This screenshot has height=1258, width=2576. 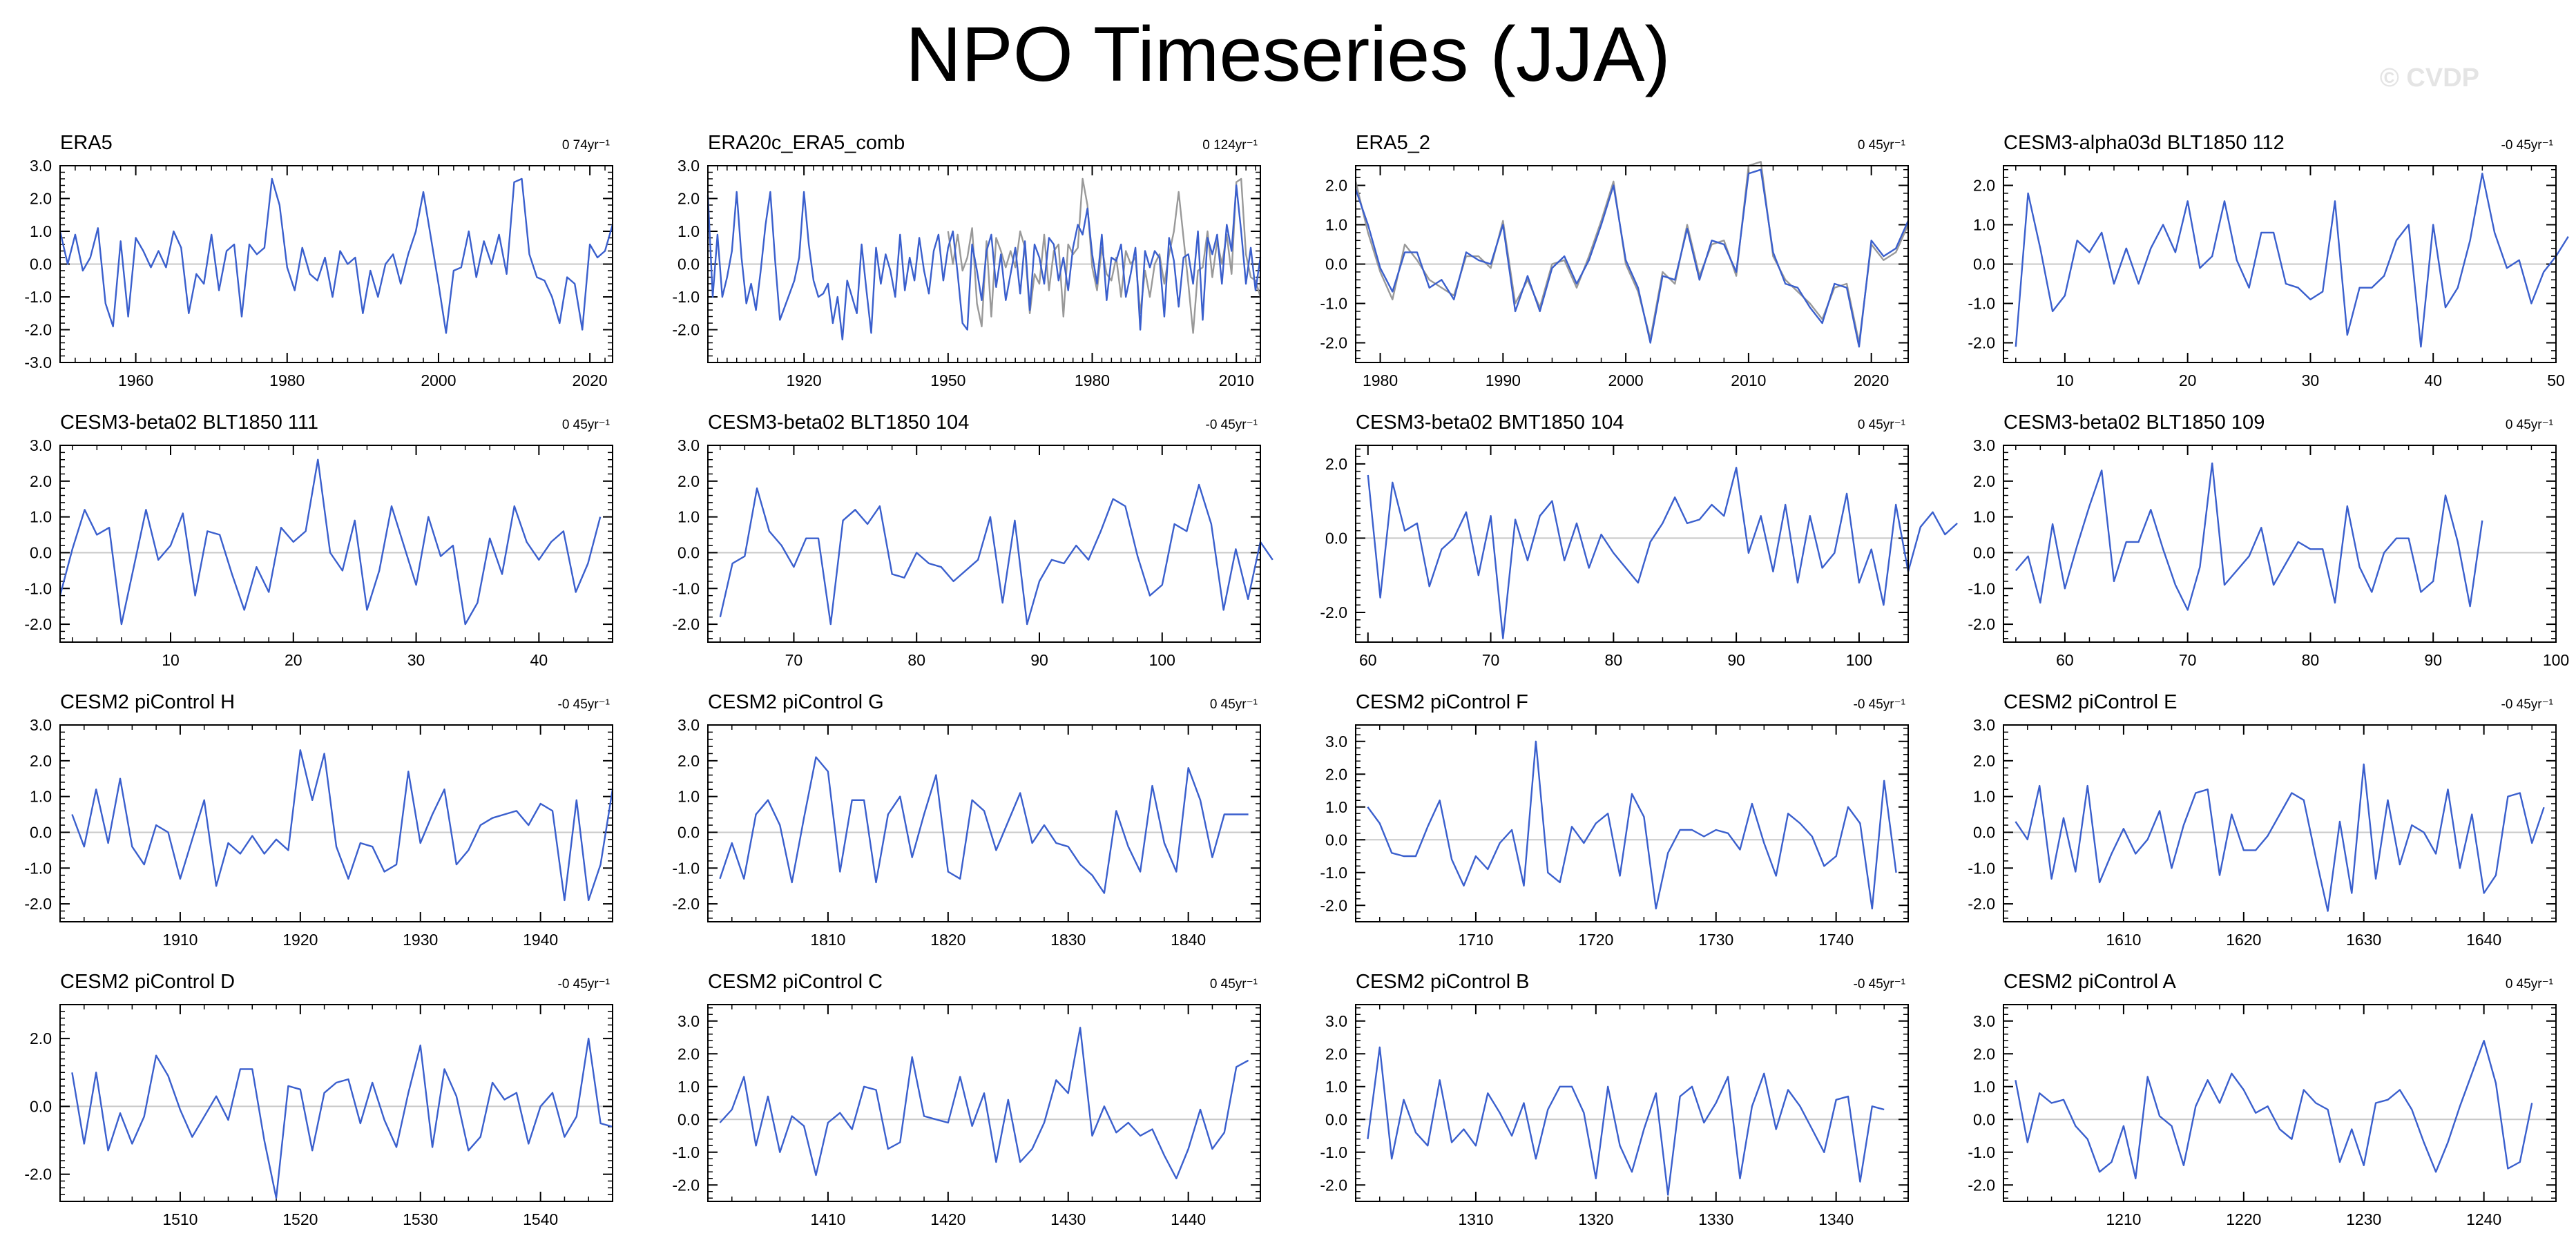 I want to click on x-tick-label: 1810, so click(x=827, y=940).